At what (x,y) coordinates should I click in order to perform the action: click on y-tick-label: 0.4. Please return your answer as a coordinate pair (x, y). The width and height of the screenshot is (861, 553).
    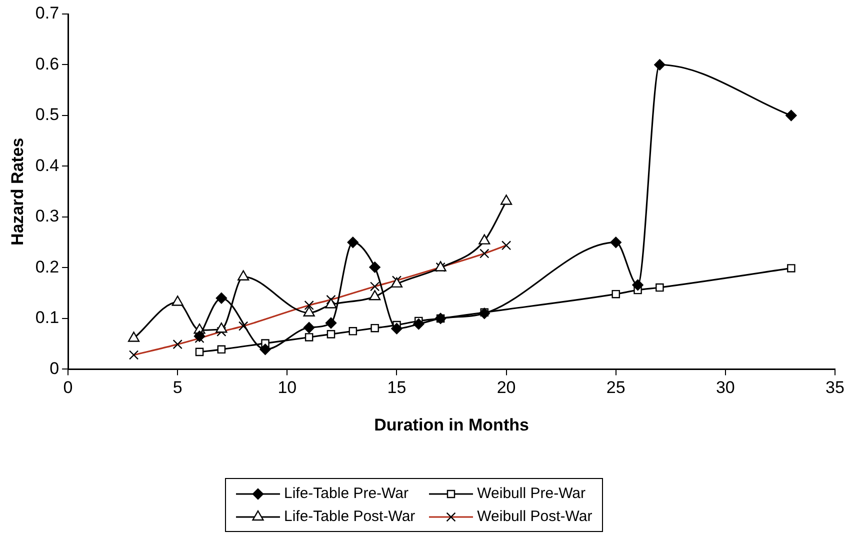
    Looking at the image, I should click on (47, 165).